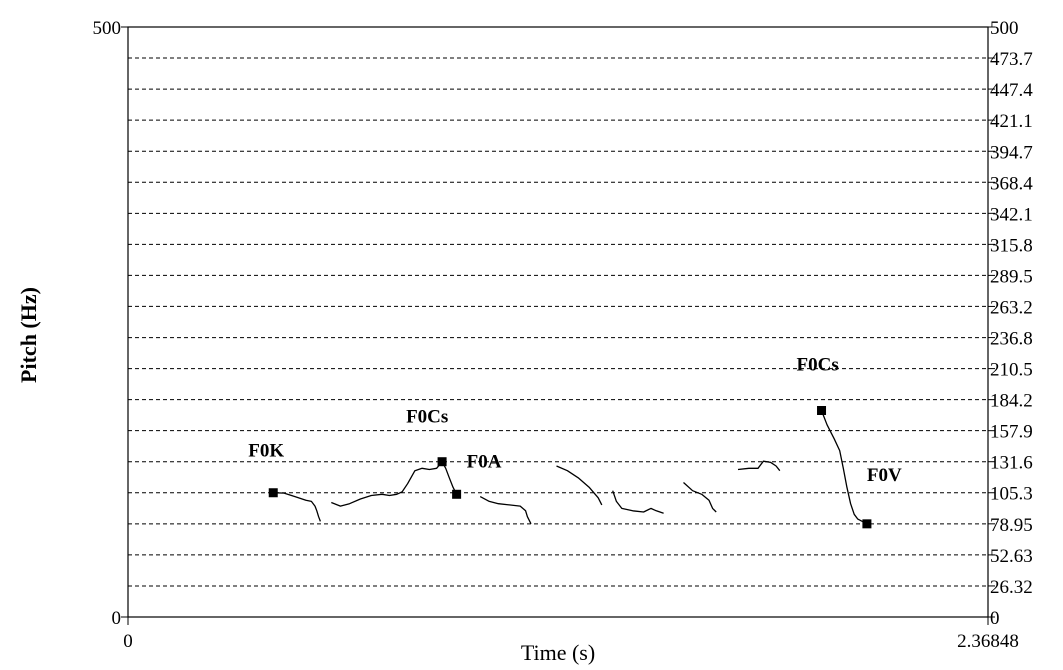 The width and height of the screenshot is (1063, 670). What do you see at coordinates (128, 641) in the screenshot?
I see `x-tick-label: 0` at bounding box center [128, 641].